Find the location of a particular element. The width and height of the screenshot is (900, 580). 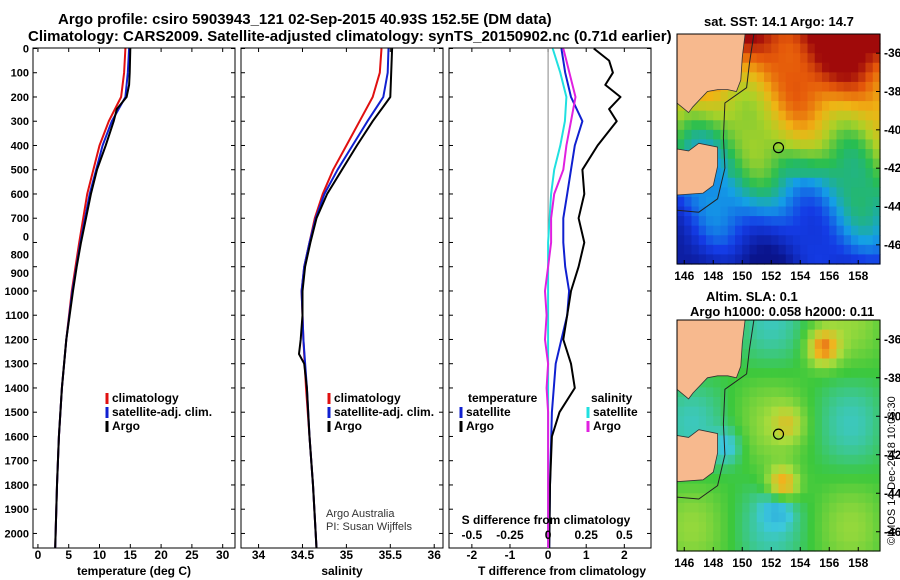

map-x-tick-label: 150 is located at coordinates (742, 563).